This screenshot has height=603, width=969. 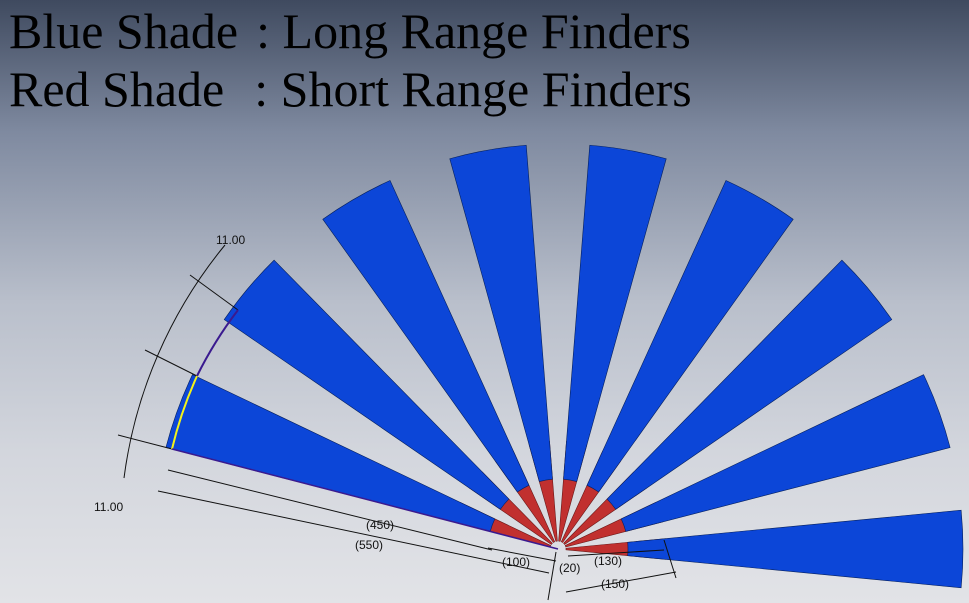 I want to click on legend-red-meaning: Short Range Finders, so click(x=486, y=89).